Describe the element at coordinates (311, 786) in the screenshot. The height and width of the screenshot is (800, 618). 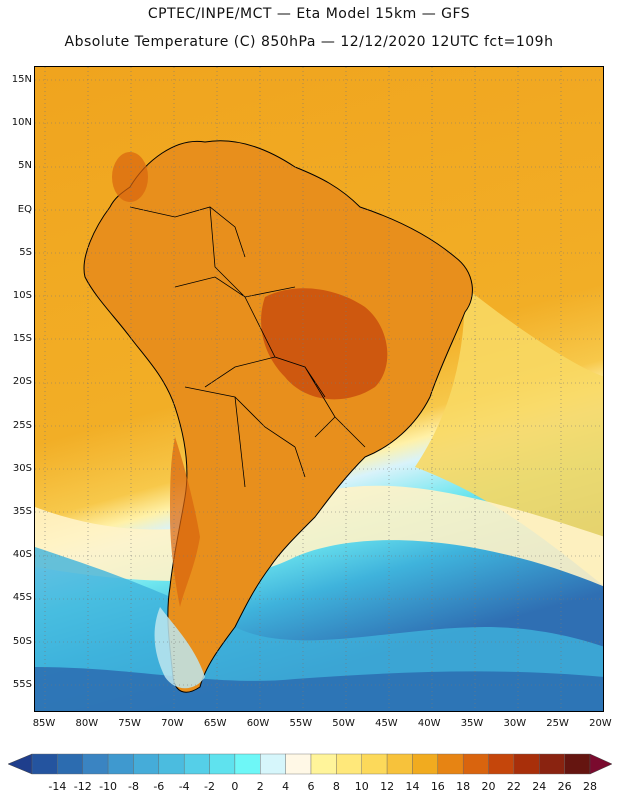
I see `colorbar-label: 6` at that location.